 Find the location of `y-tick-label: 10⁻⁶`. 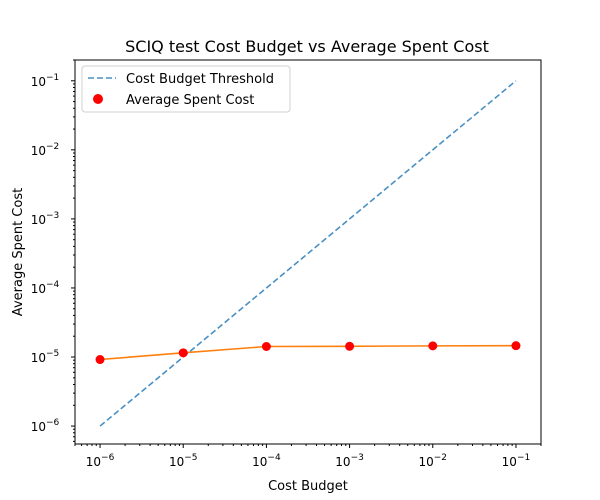

y-tick-label: 10⁻⁶ is located at coordinates (45, 426).